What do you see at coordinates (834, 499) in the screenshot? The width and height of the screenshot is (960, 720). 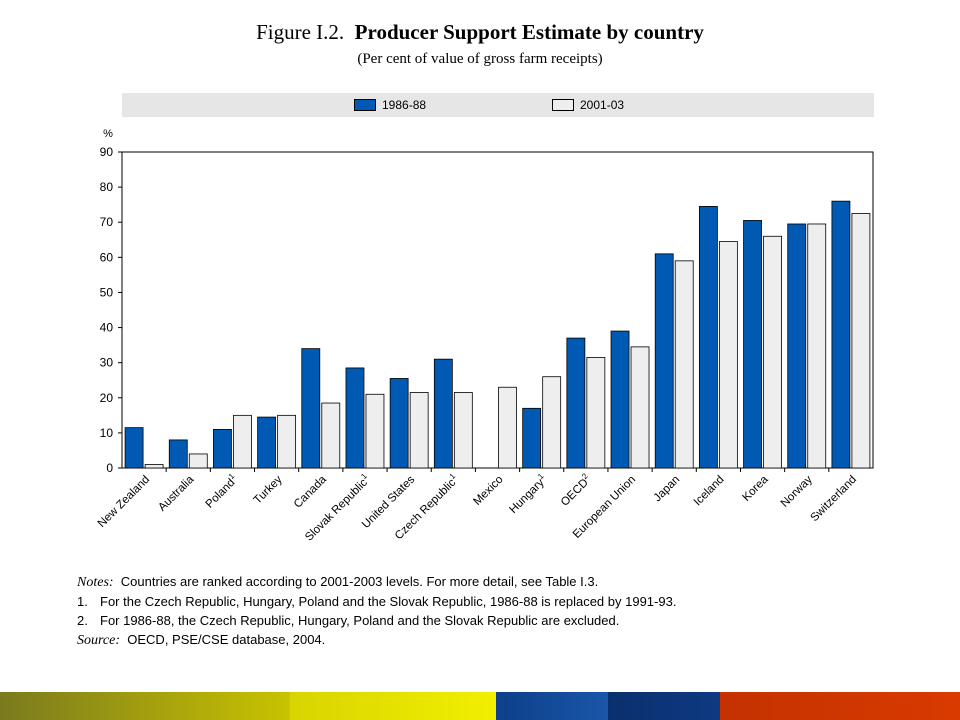 I see `x-tick-label: Switzerland` at bounding box center [834, 499].